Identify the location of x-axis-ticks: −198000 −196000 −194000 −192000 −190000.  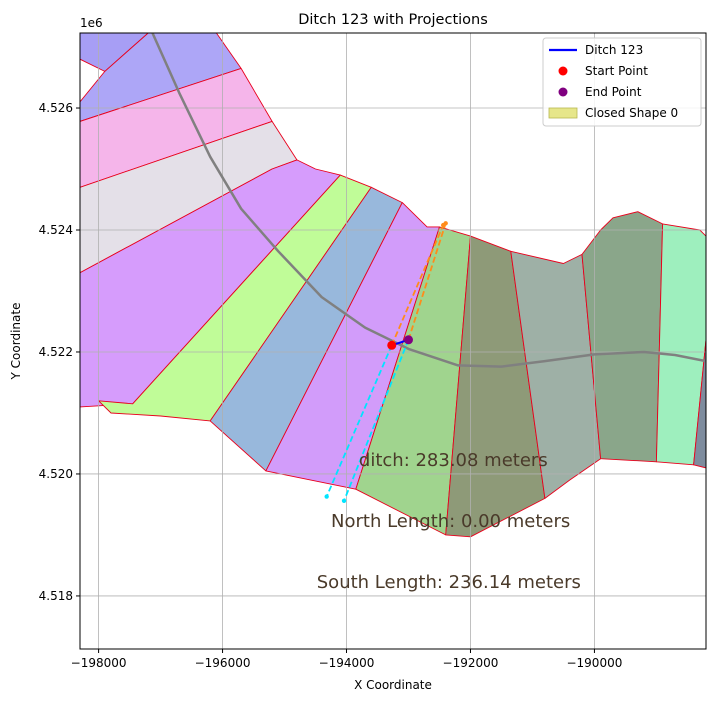
(346, 659).